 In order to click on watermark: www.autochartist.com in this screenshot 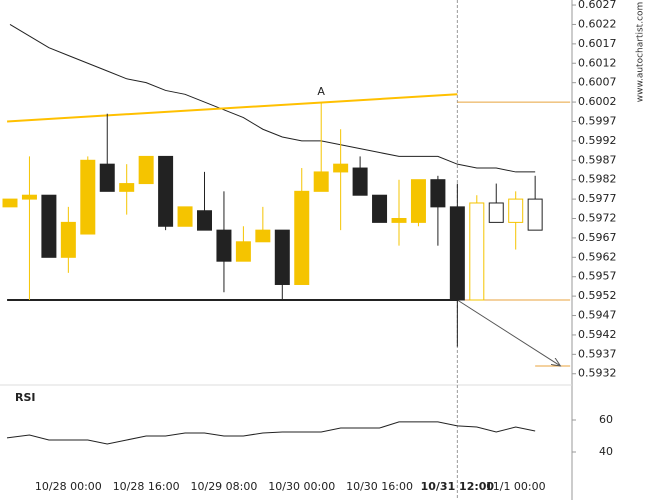, I will do `click(641, 52)`.